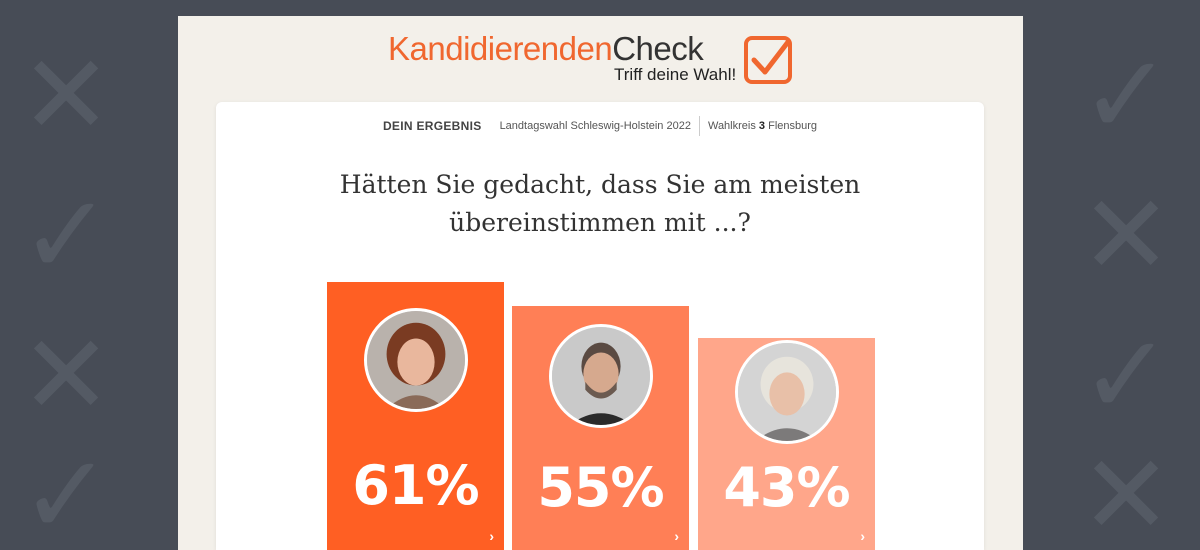 The width and height of the screenshot is (1200, 550). What do you see at coordinates (415, 360) in the screenshot?
I see `woman-portrait-icon` at bounding box center [415, 360].